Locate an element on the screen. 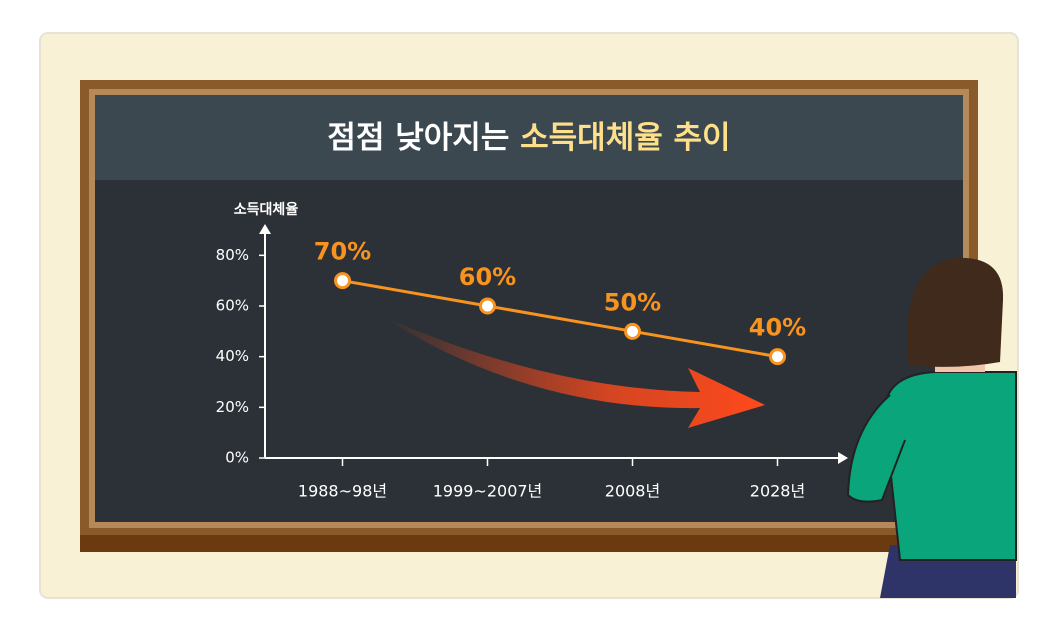 This screenshot has width=1059, height=635. chart-title: 점점 낮아지는 소득대체율 추이 is located at coordinates (528, 138).